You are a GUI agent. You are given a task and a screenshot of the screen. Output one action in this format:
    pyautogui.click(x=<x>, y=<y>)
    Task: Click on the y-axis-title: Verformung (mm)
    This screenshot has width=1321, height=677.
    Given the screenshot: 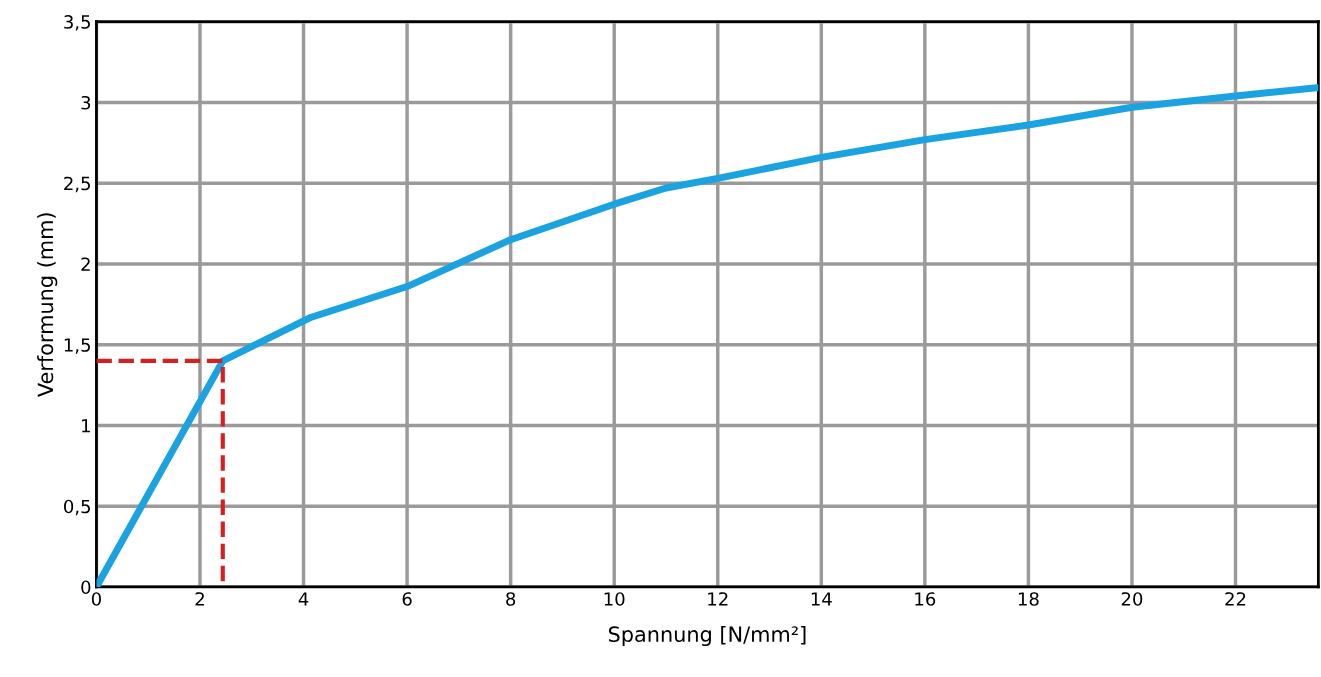 What is the action you would take?
    pyautogui.click(x=47, y=305)
    